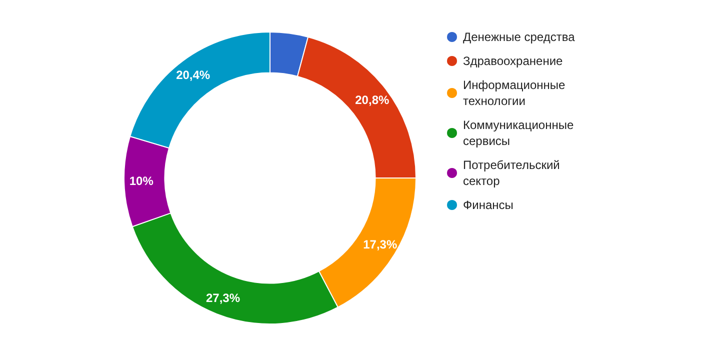  Describe the element at coordinates (372, 99) in the screenshot. I see `data-label: 20,8%` at that location.